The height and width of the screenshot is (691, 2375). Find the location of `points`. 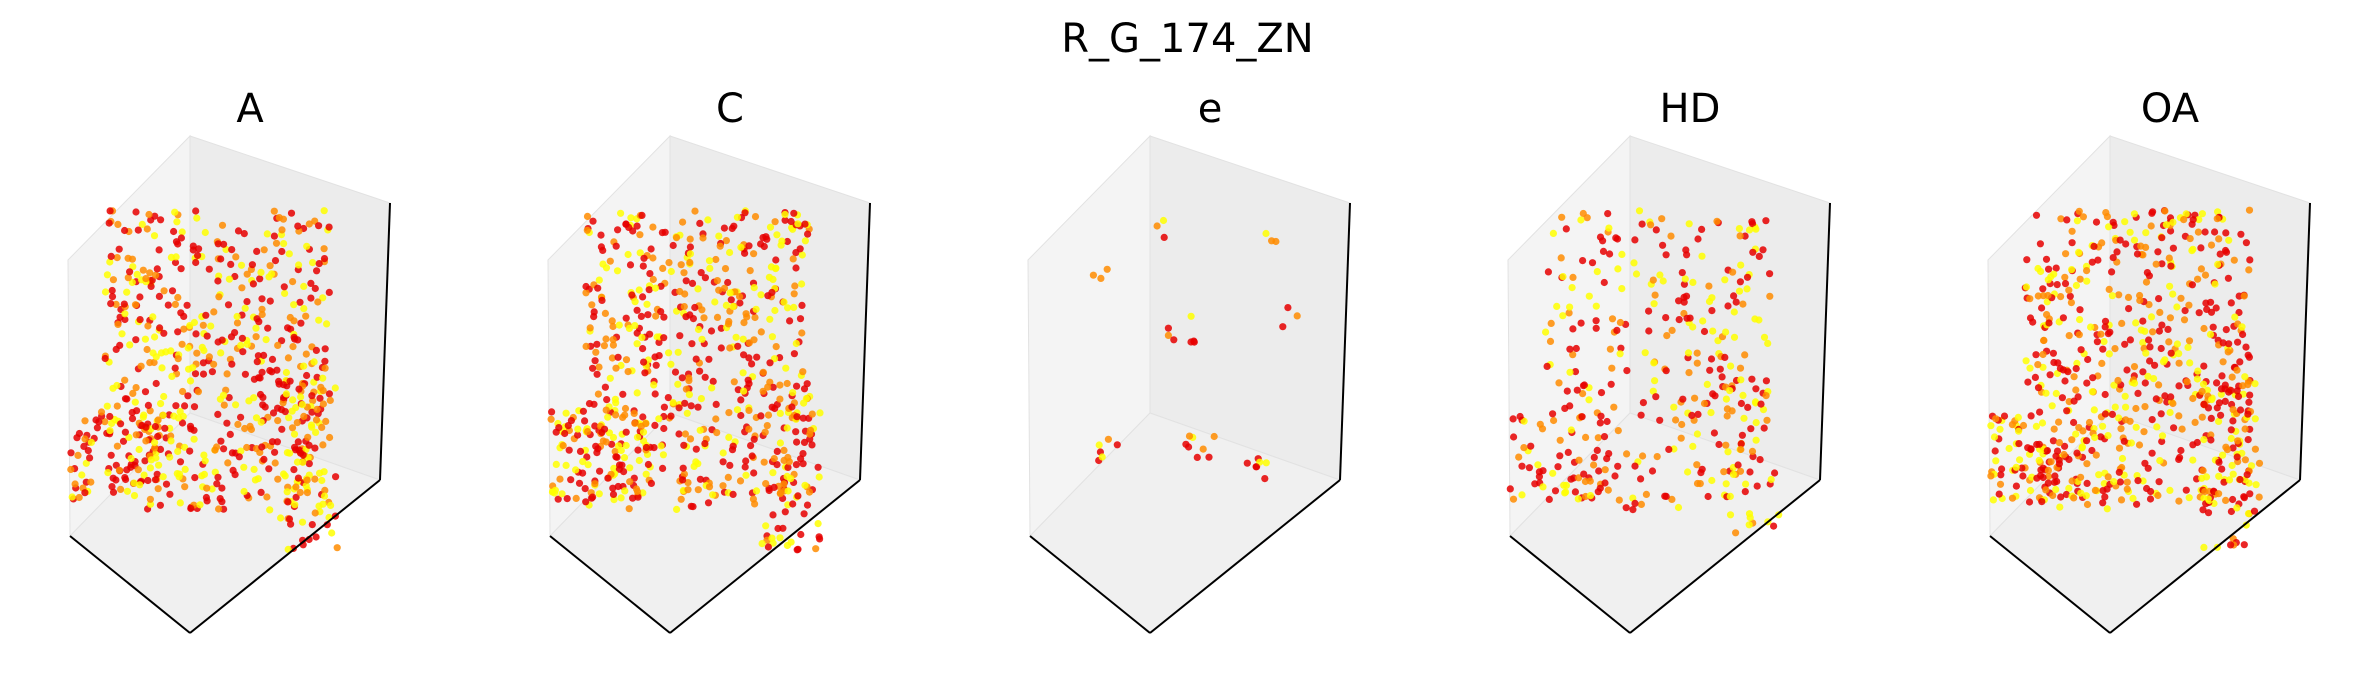

points is located at coordinates (1644, 372).